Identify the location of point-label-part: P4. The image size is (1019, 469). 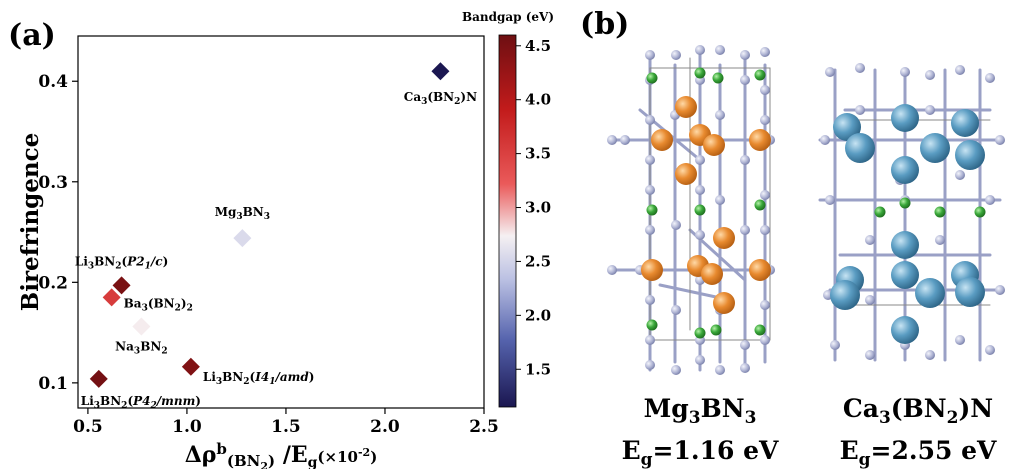
(141, 401).